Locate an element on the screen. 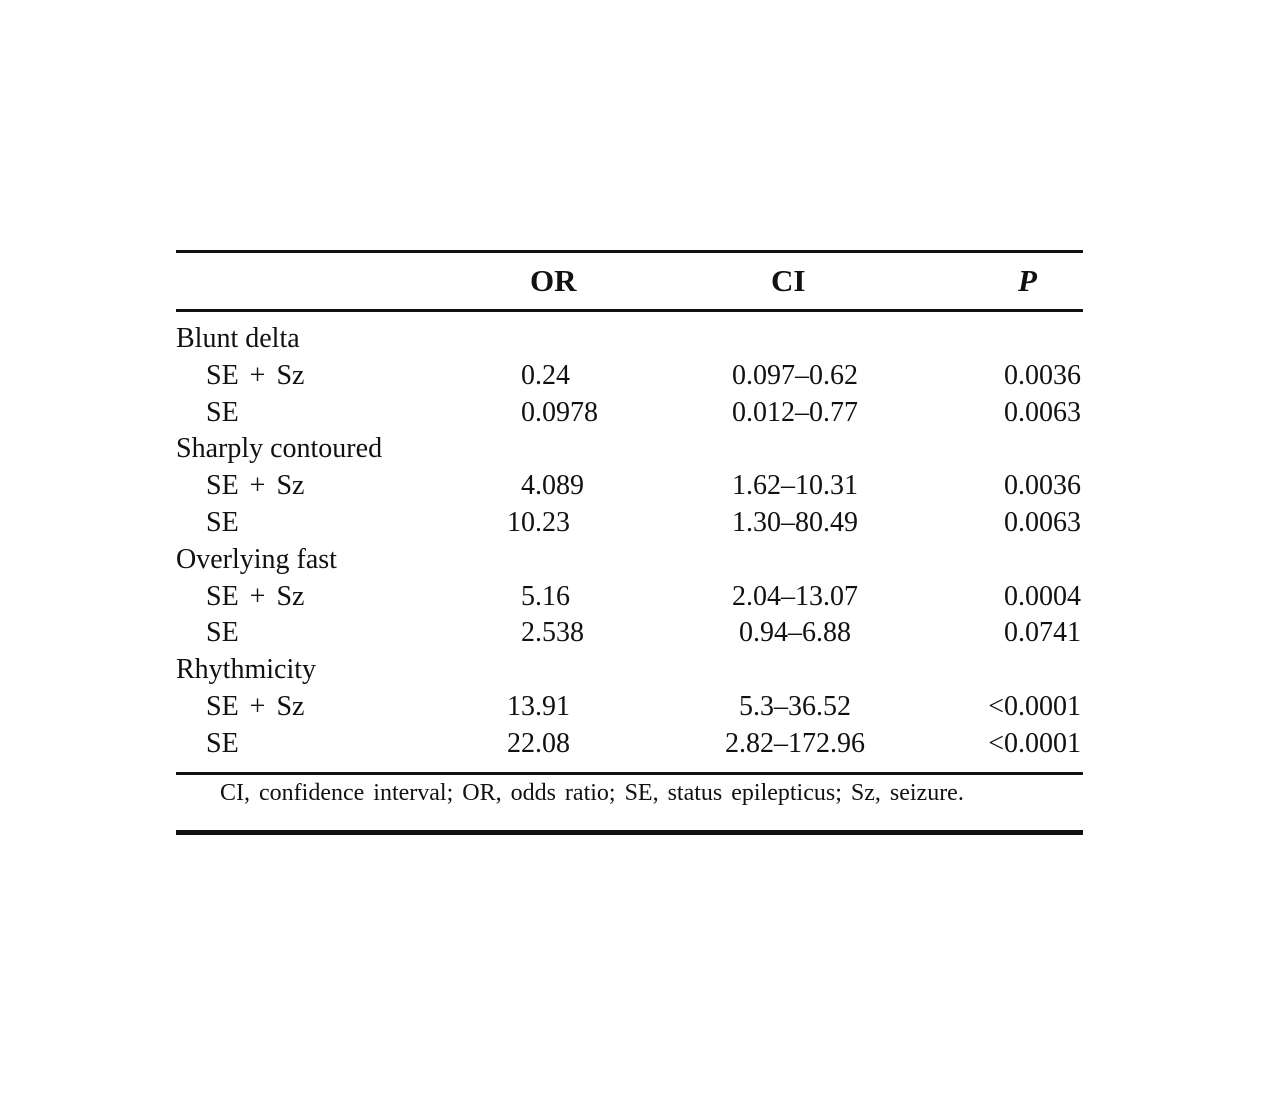  ci-value: 0.94–6.88 is located at coordinates (795, 633).